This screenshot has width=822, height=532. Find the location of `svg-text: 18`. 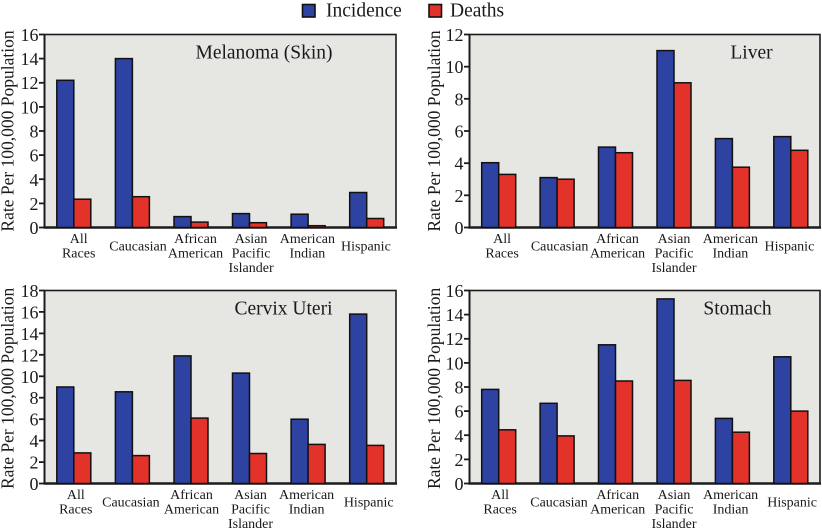

svg-text: 18 is located at coordinates (30, 291).